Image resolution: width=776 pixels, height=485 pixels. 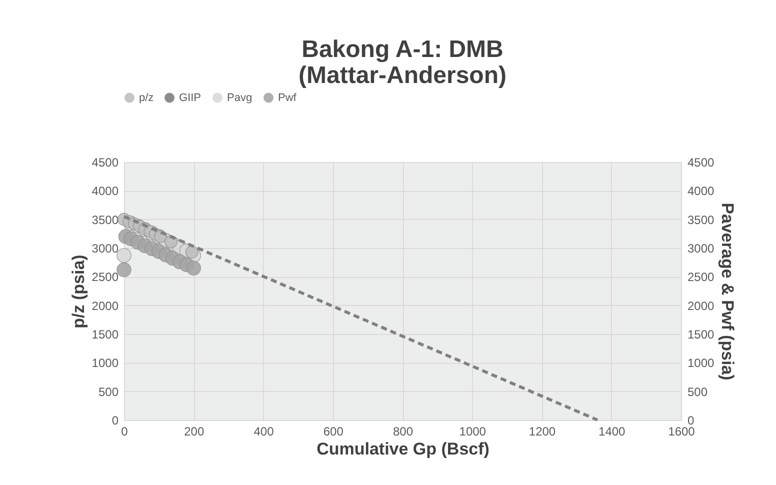 What do you see at coordinates (701, 335) in the screenshot?
I see `y2-tick-label: 1500` at bounding box center [701, 335].